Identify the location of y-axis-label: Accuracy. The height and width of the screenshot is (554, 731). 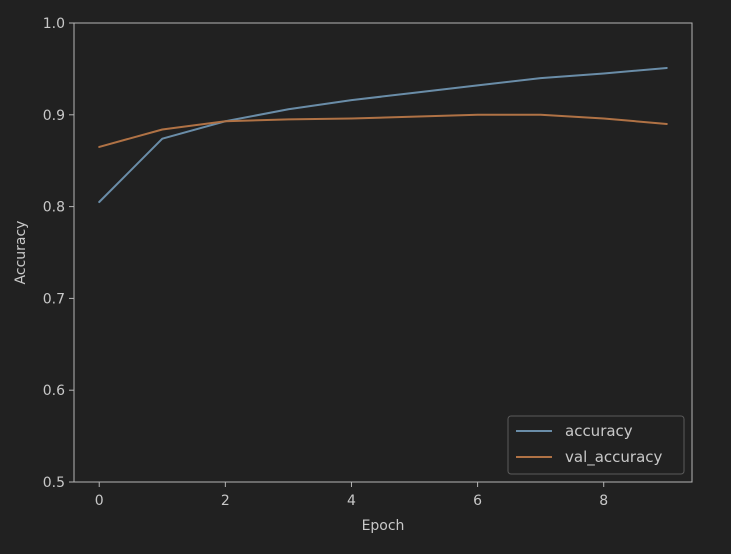
(21, 253).